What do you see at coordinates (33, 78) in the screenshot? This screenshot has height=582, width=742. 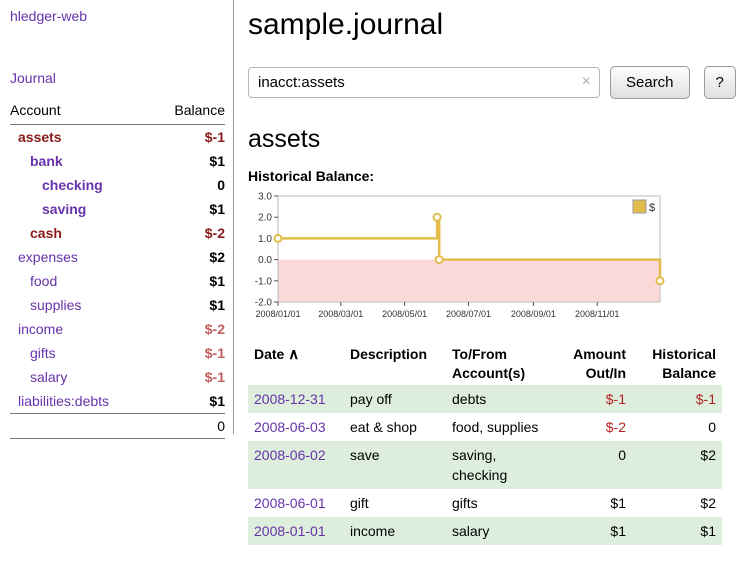 I see `sidebar-item-journal: Journal` at bounding box center [33, 78].